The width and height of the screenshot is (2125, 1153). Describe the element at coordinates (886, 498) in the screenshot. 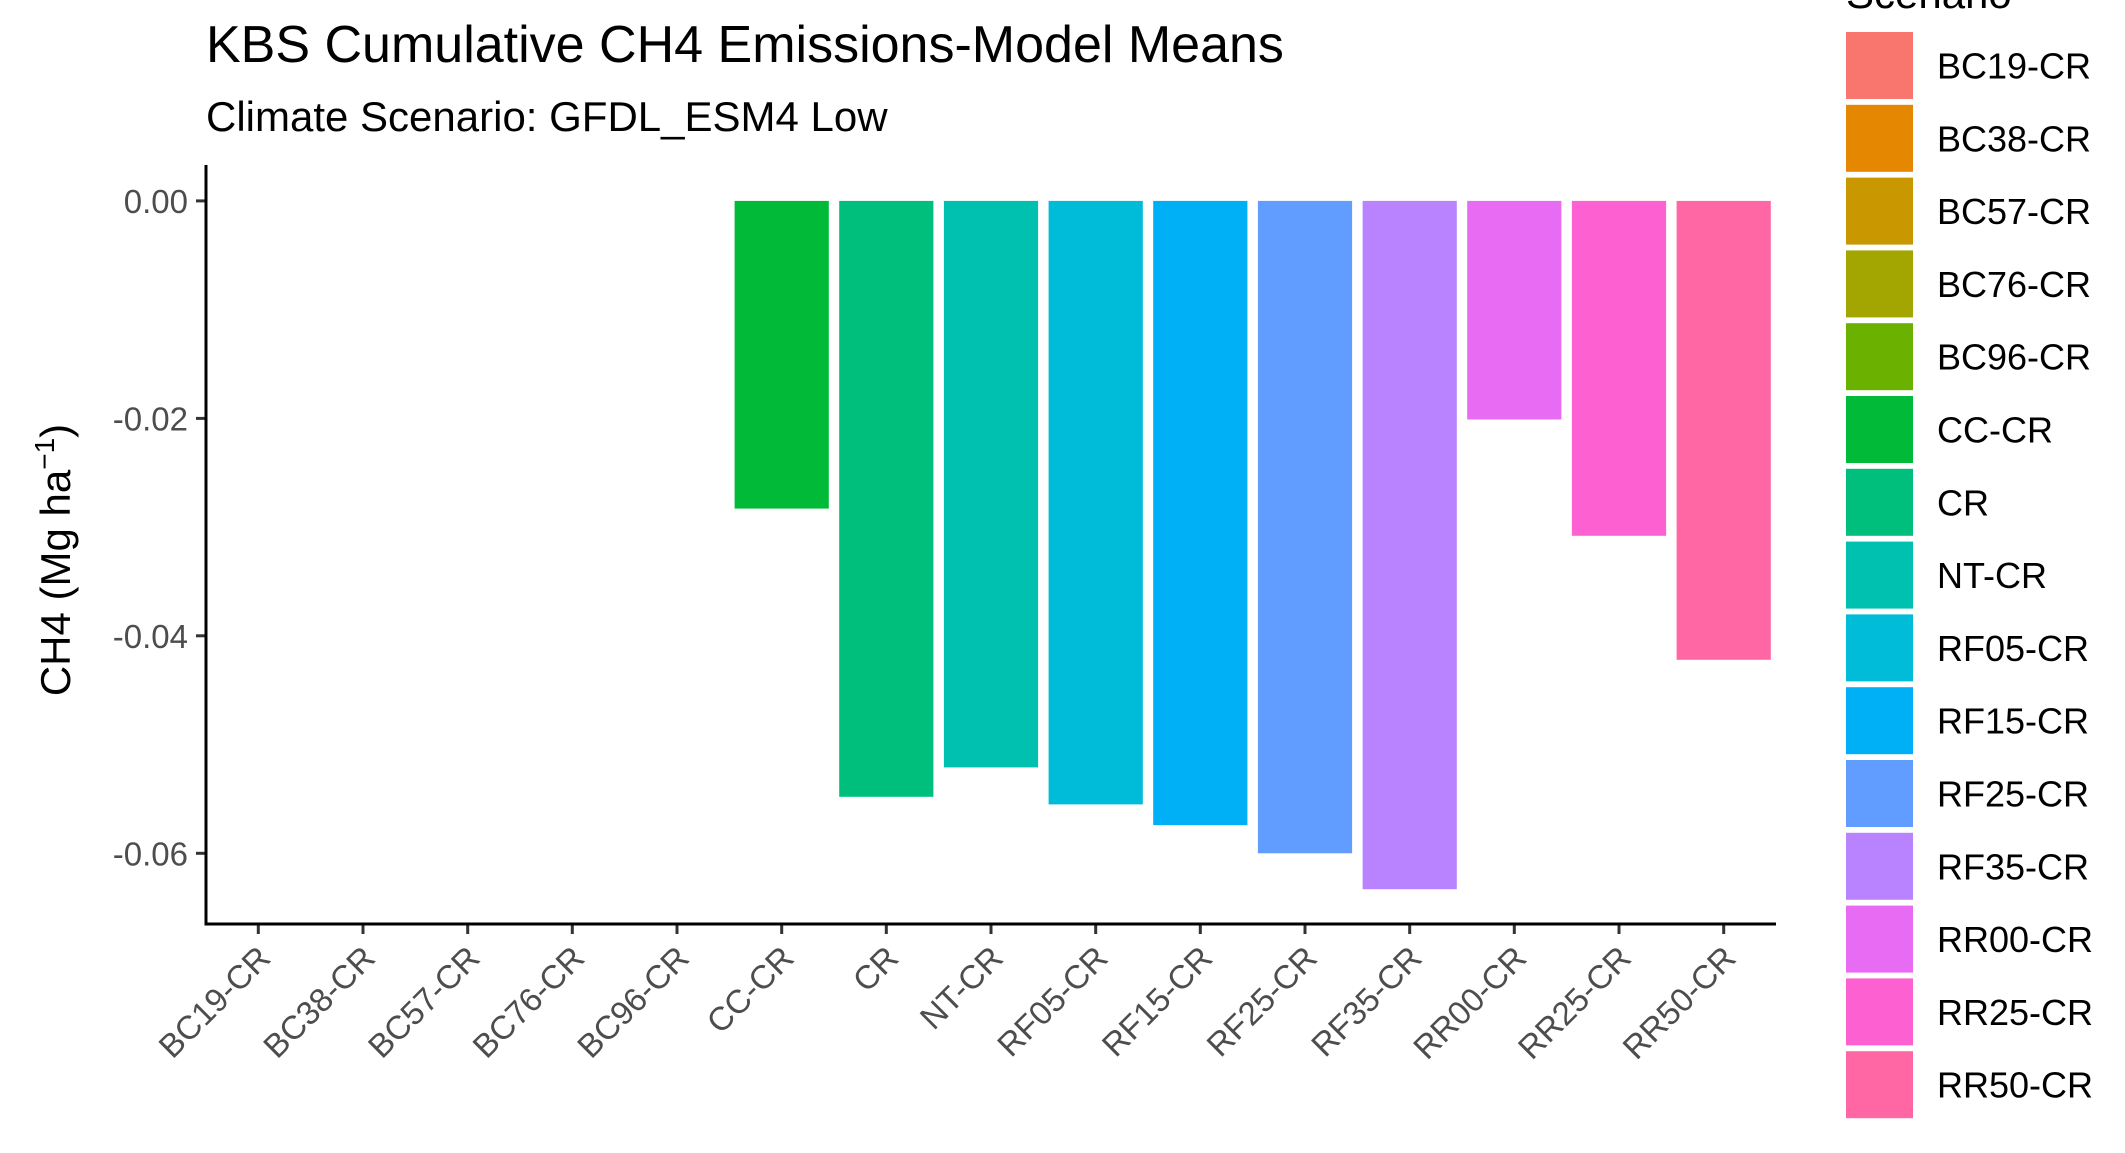

I see `bar-cr` at that location.